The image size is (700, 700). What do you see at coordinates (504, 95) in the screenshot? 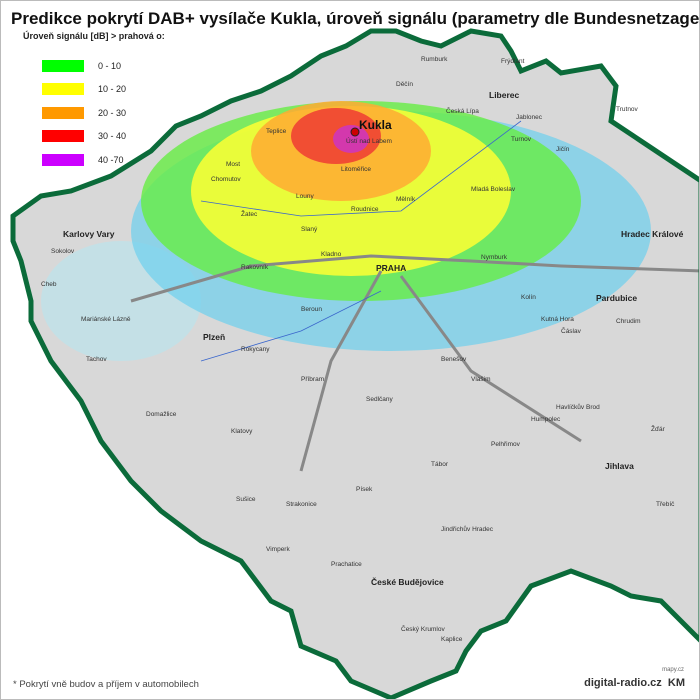
I see `city-label: Liberec` at bounding box center [504, 95].